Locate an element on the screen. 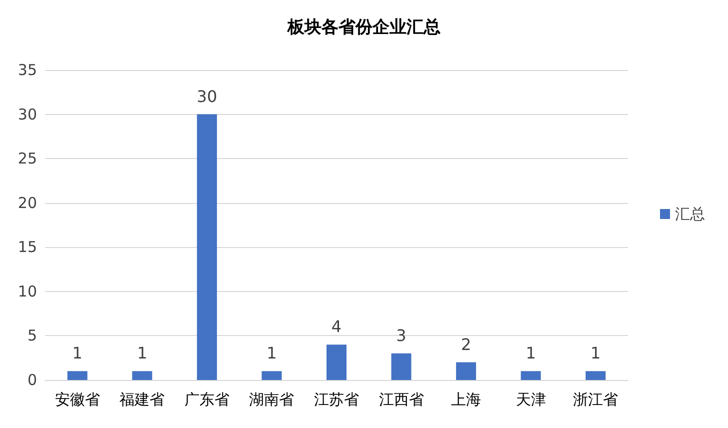  y-tick-label: 5 is located at coordinates (32, 335).